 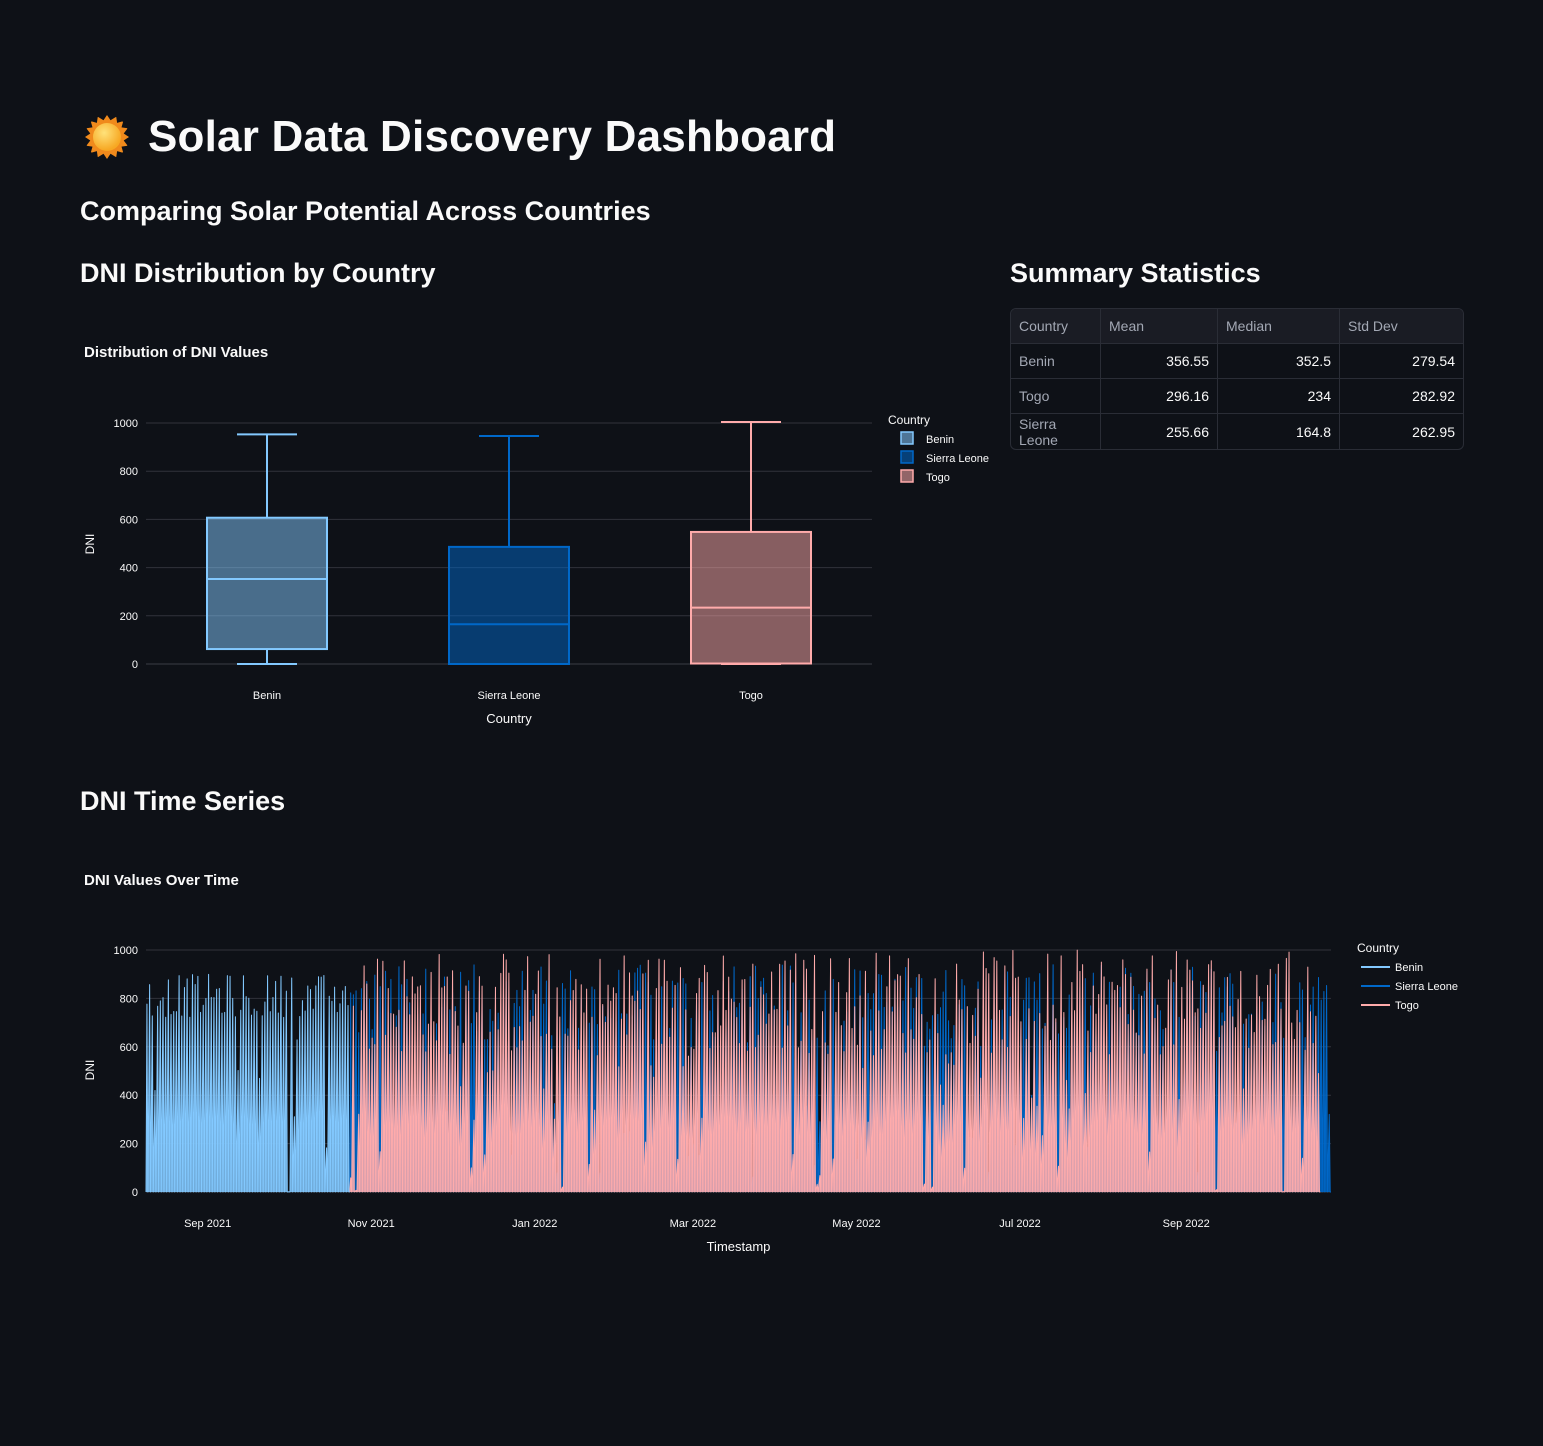 What do you see at coordinates (126, 424) in the screenshot?
I see `boxplot-y-tick-label: 1000` at bounding box center [126, 424].